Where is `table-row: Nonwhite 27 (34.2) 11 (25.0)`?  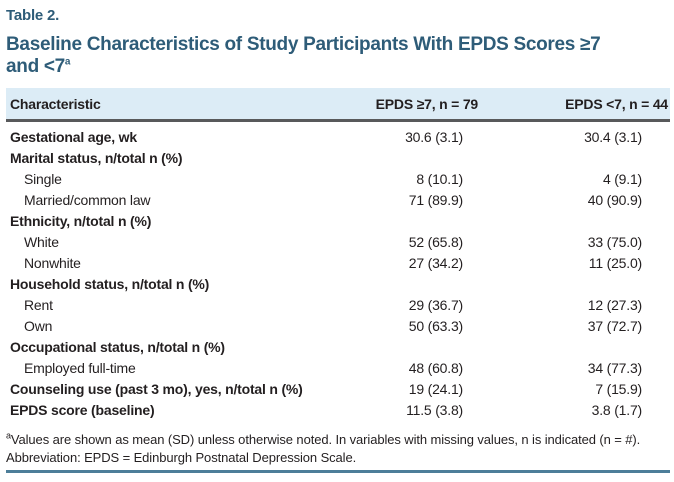
table-row: Nonwhite 27 (34.2) 11 (25.0) is located at coordinates (338, 263).